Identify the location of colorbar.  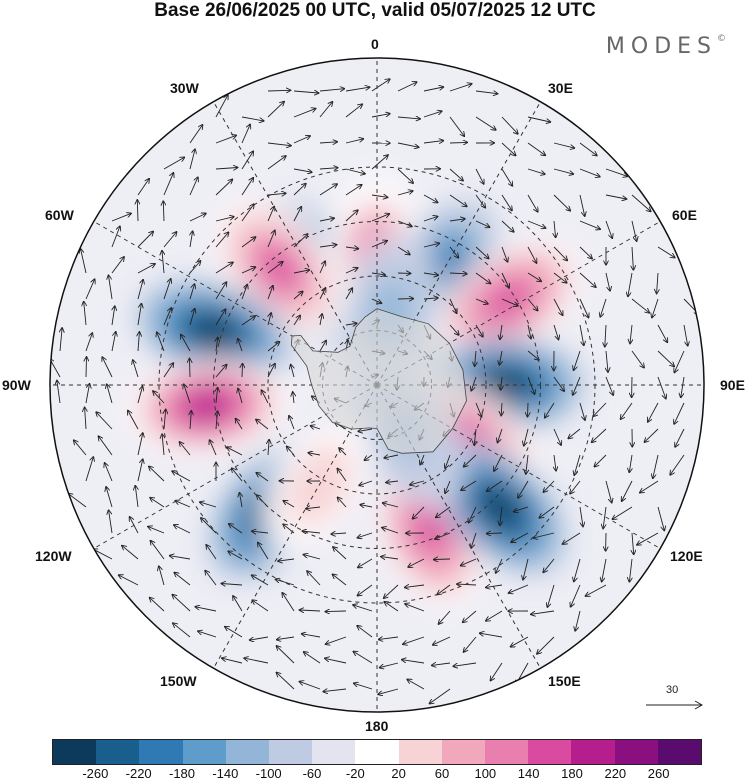
(377, 752).